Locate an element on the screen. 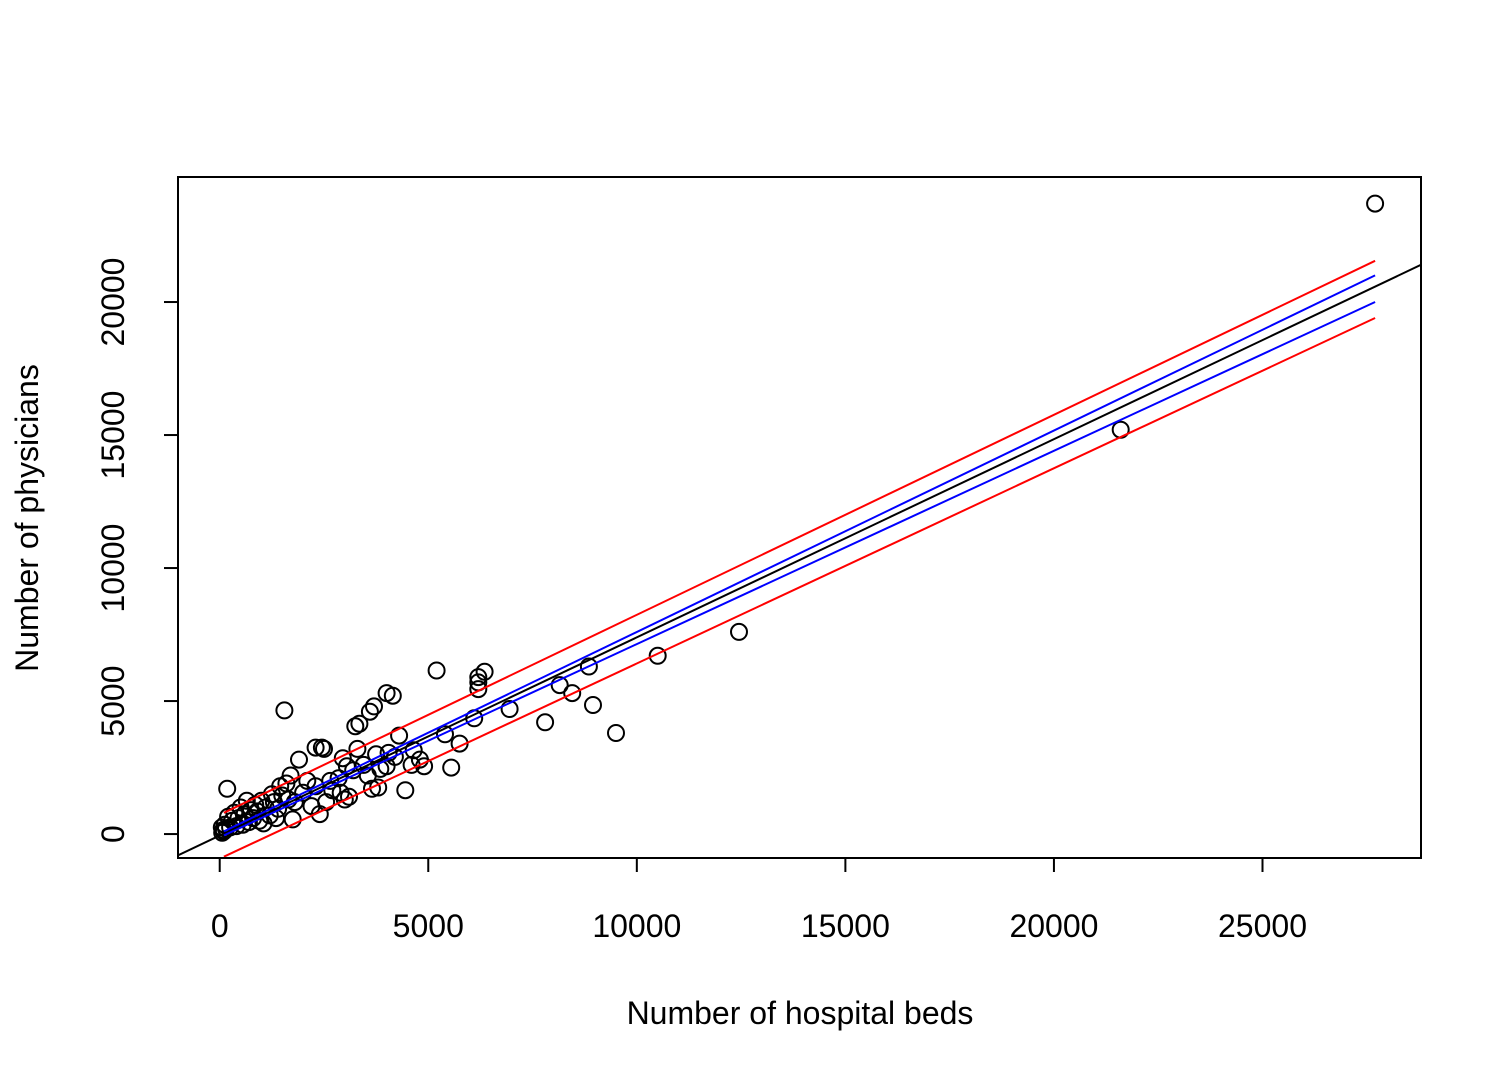  y-tick-label: 10000 is located at coordinates (113, 568).